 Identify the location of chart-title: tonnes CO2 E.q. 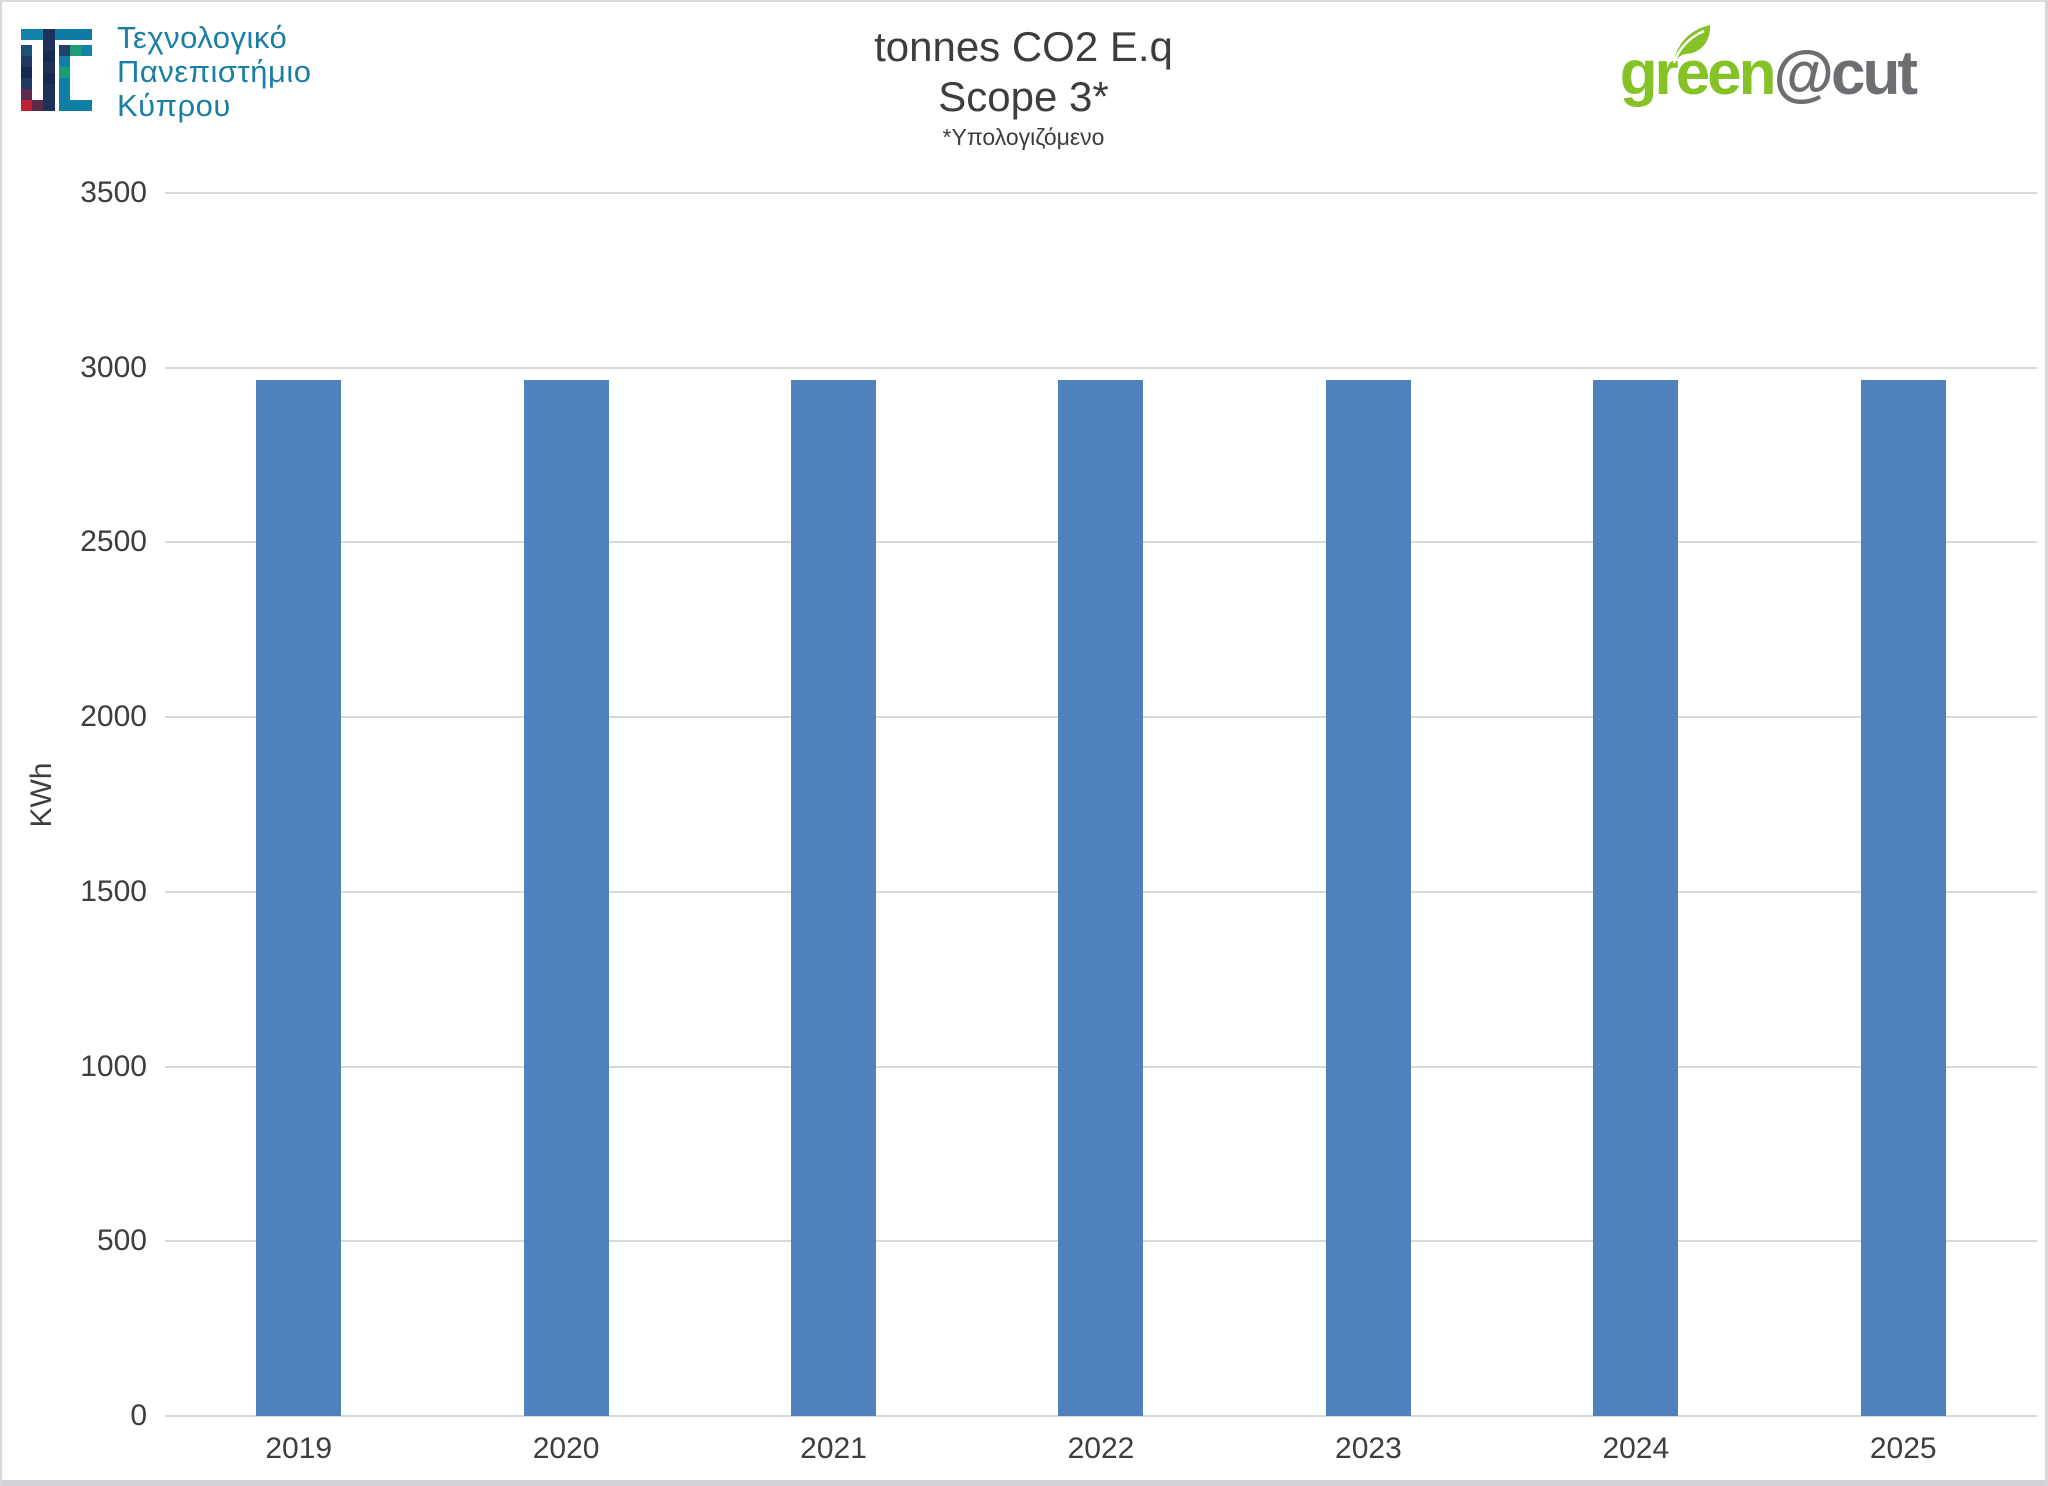
(1023, 46).